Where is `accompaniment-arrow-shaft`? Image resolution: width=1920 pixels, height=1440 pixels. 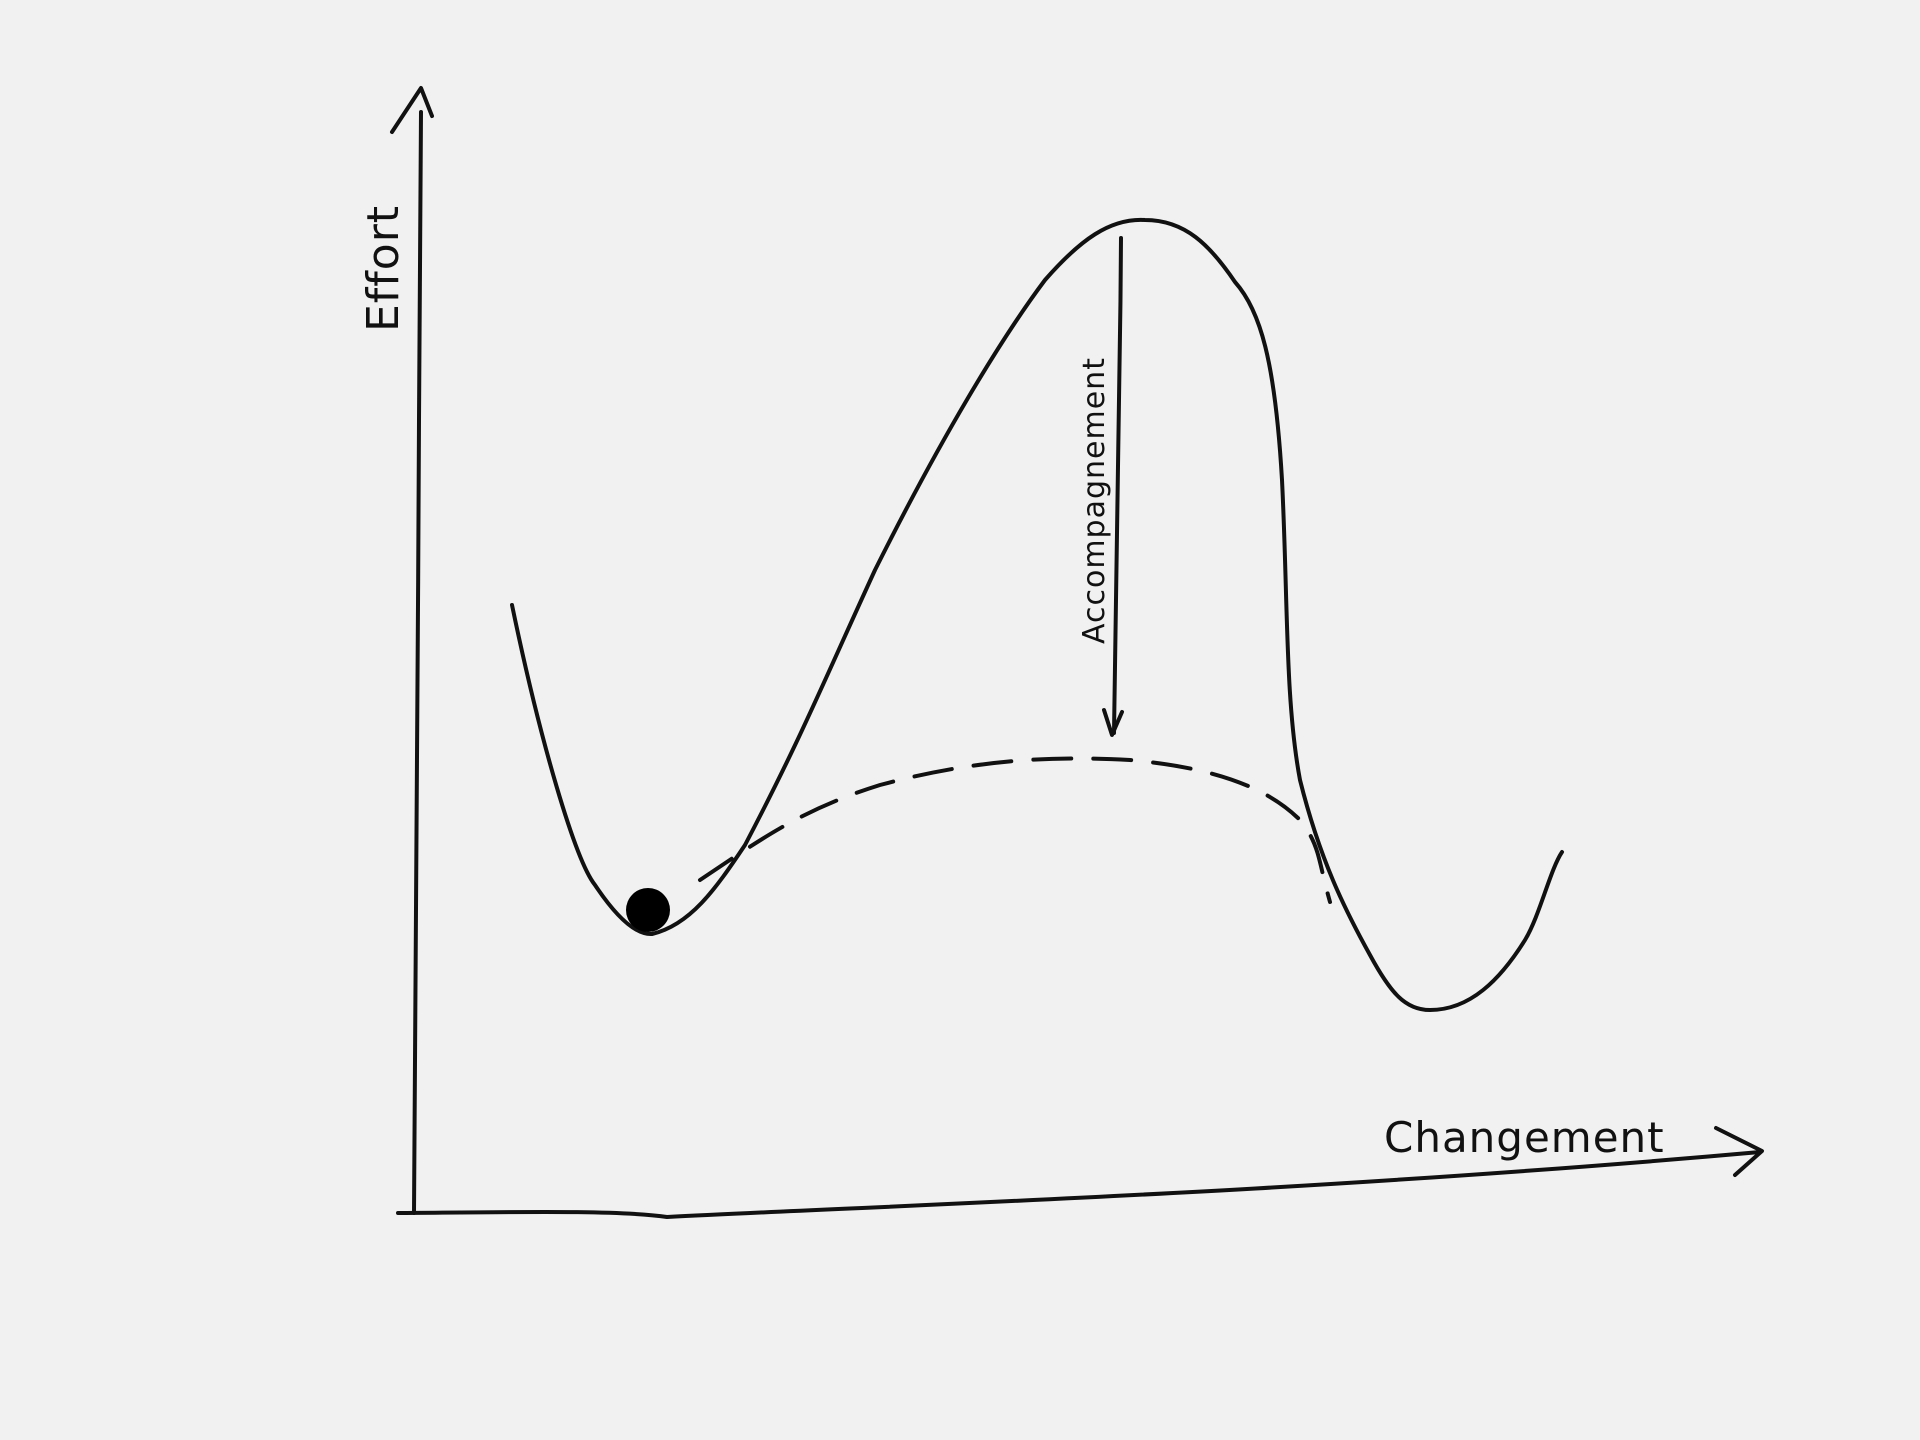
accompaniment-arrow-shaft is located at coordinates (1117, 485).